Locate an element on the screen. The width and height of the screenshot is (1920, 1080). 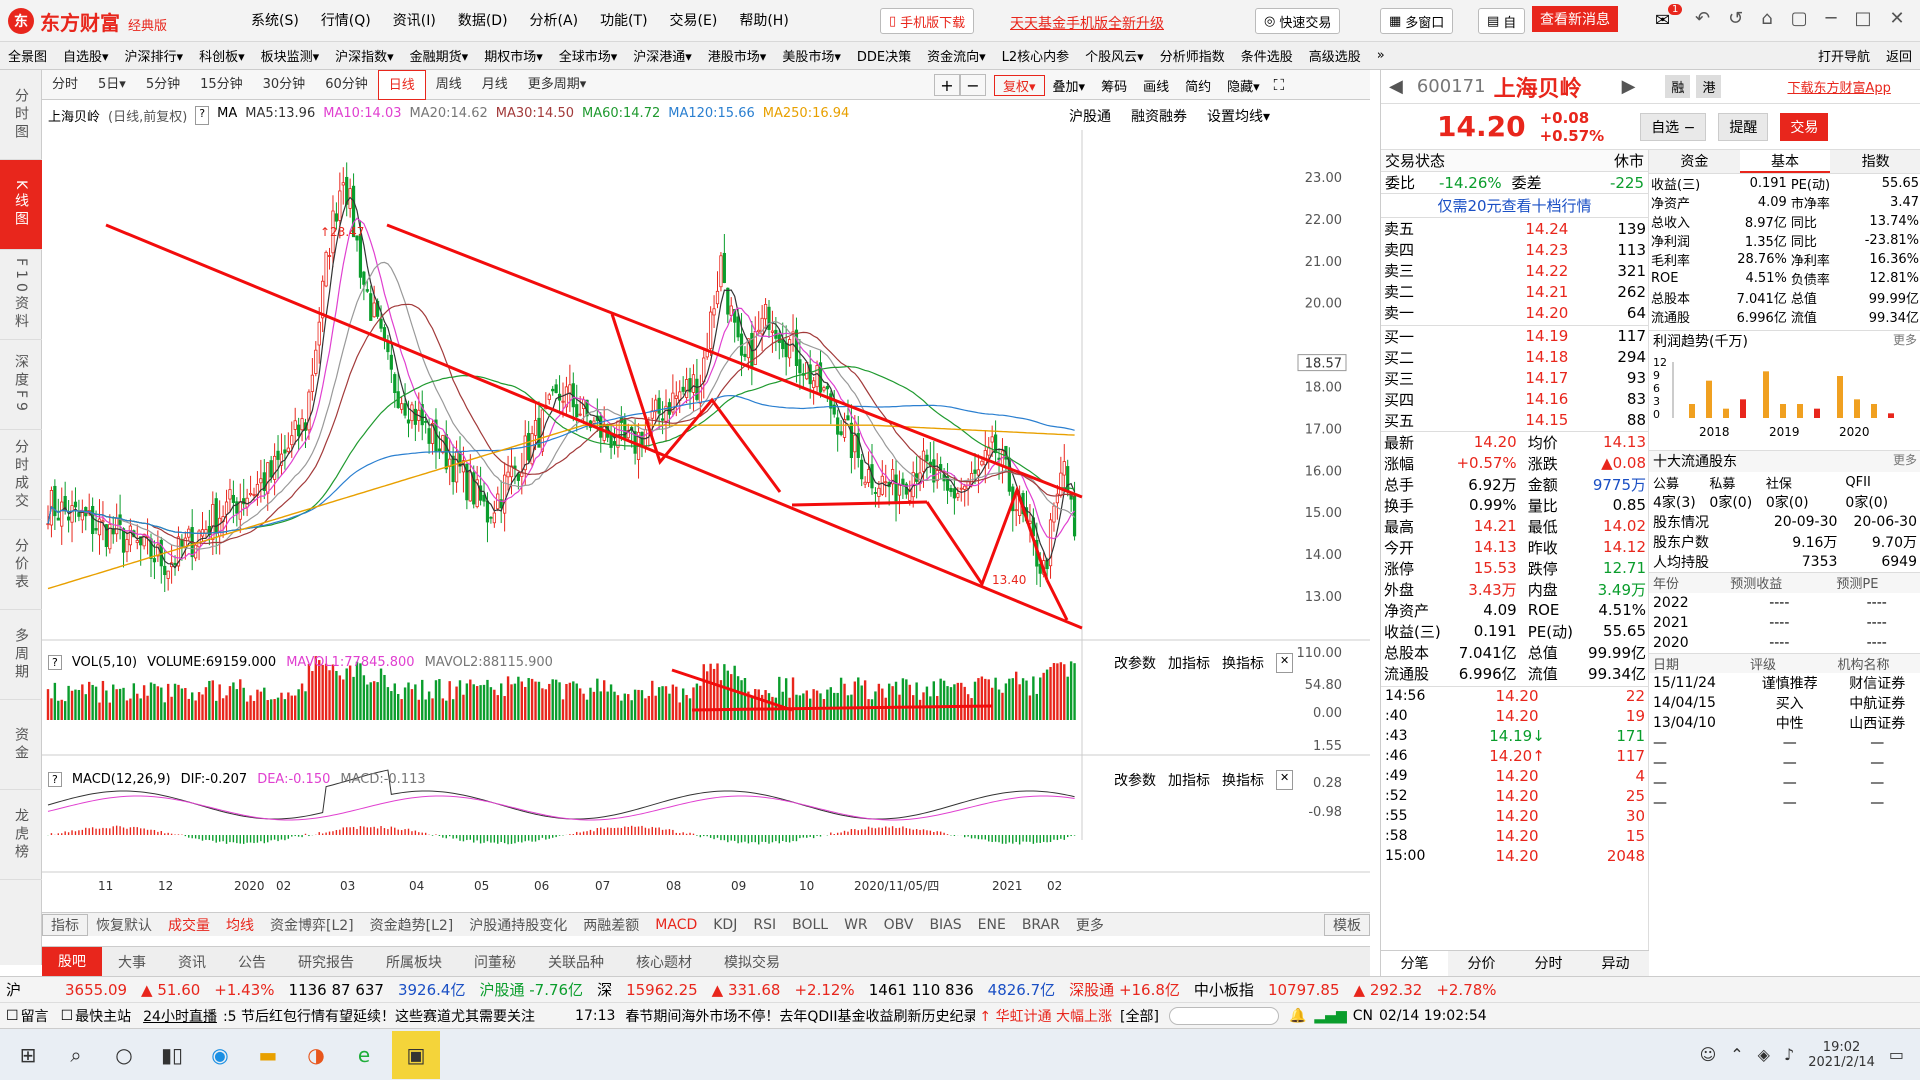
chart-tool-1: 叠加▾ is located at coordinates (1069, 87).